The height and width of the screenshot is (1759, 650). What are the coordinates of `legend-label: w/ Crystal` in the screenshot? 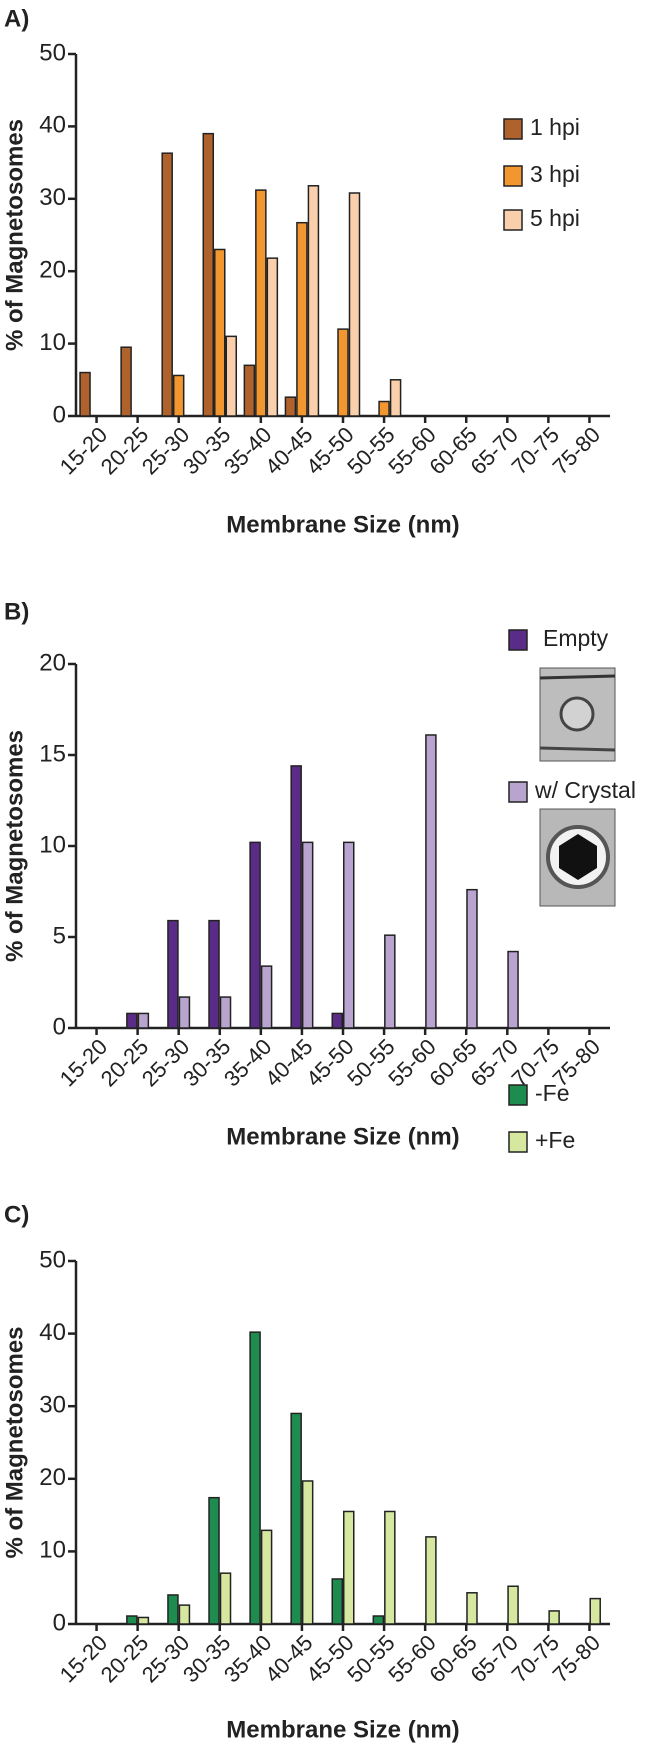 It's located at (585, 790).